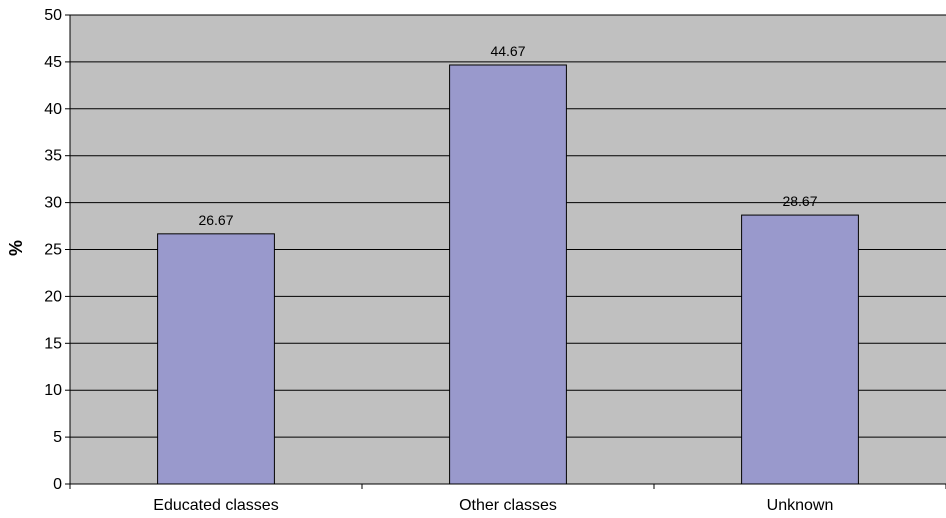 This screenshot has width=946, height=518. Describe the element at coordinates (800, 505) in the screenshot. I see `x-tick-label: Unknown` at that location.